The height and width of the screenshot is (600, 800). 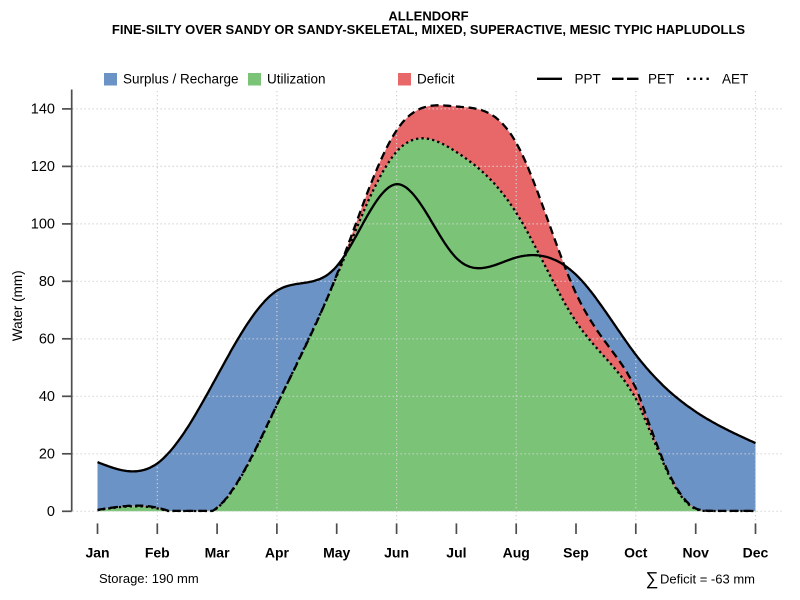 What do you see at coordinates (43, 110) in the screenshot?
I see `svg-text: 140` at bounding box center [43, 110].